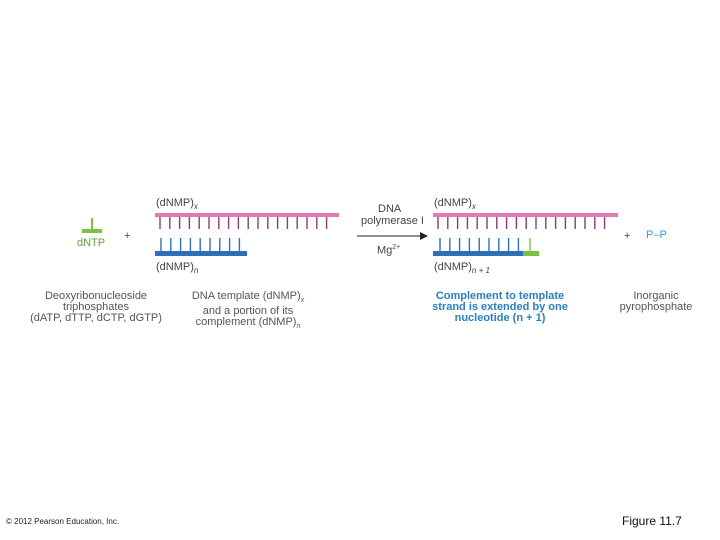 The image size is (720, 540). I want to click on template-top-label-text: (dNMP), so click(175, 203).